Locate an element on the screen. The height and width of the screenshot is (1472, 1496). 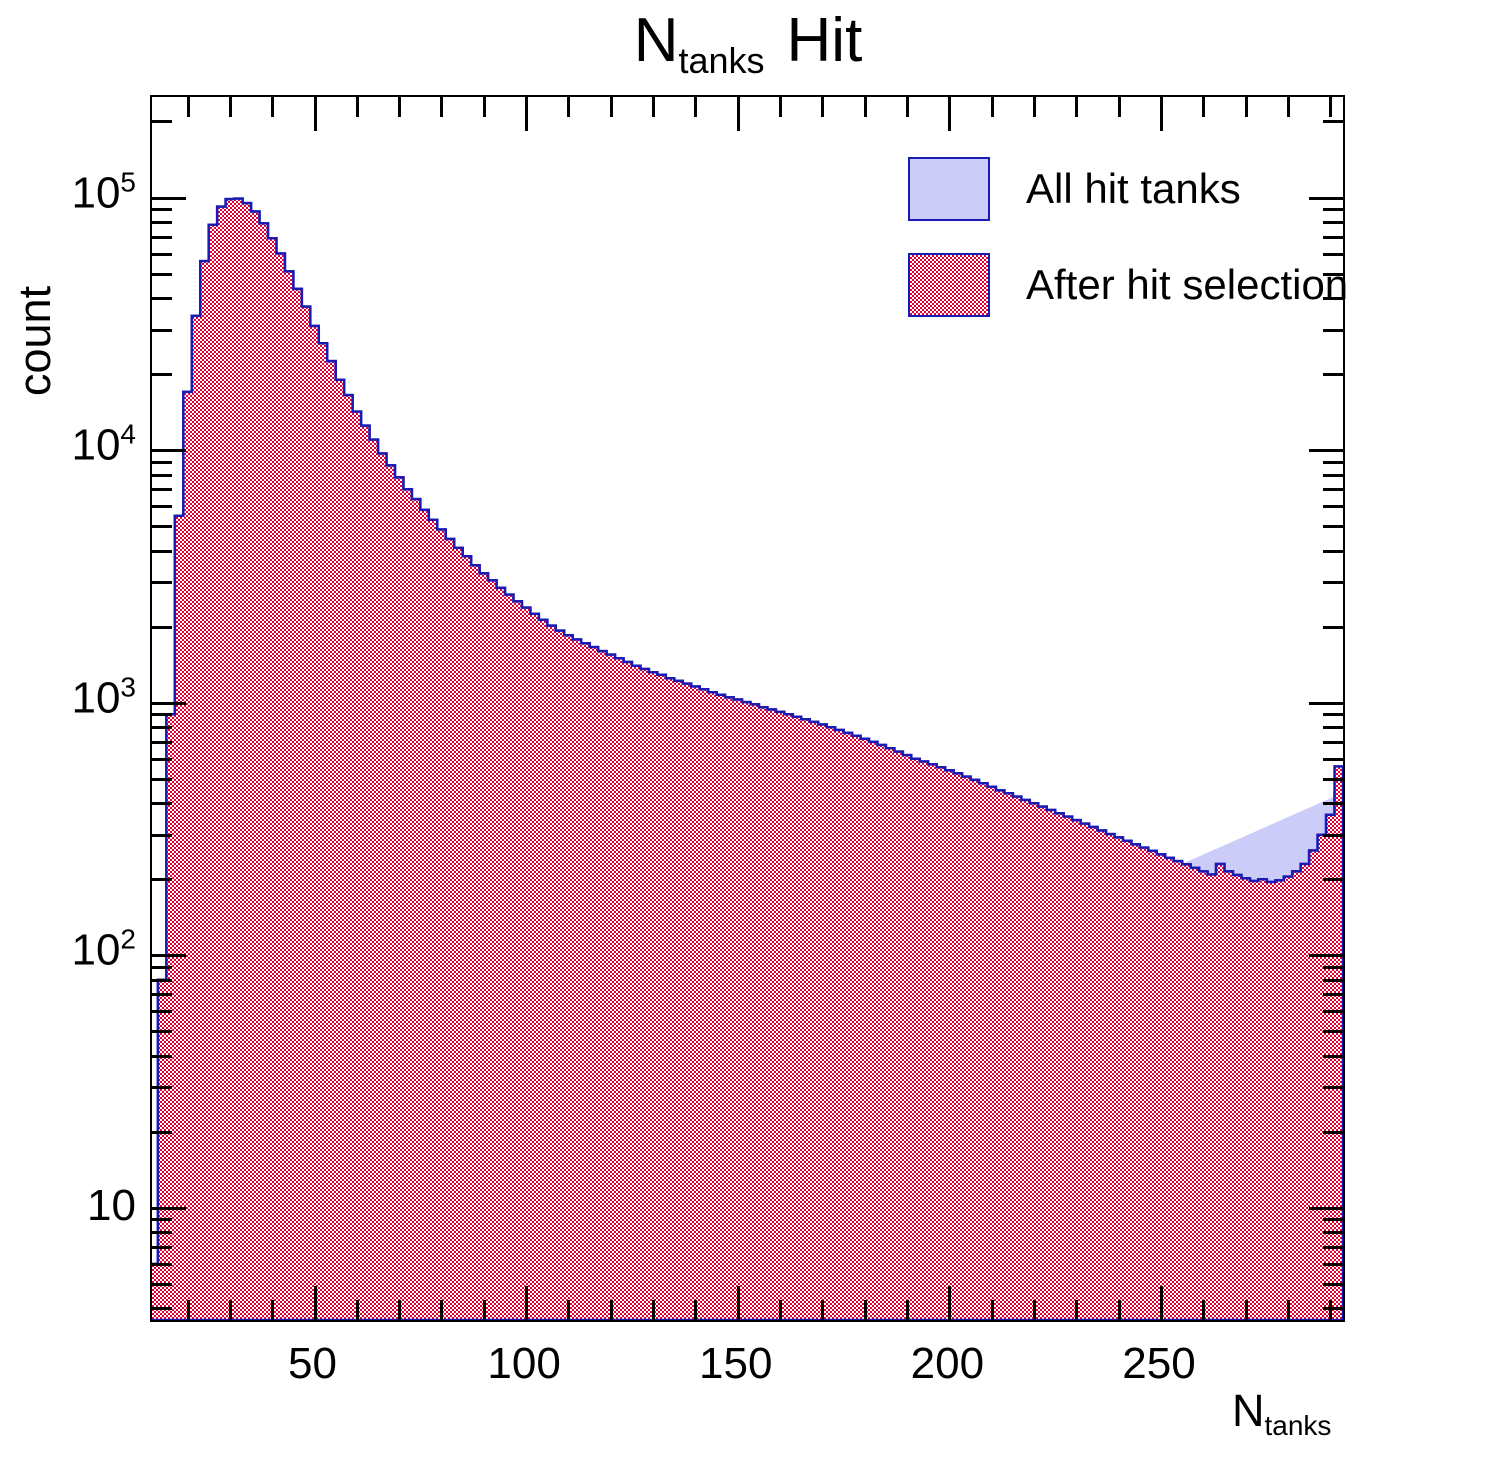
y-tick-exponent: 3 is located at coordinates (128, 687).